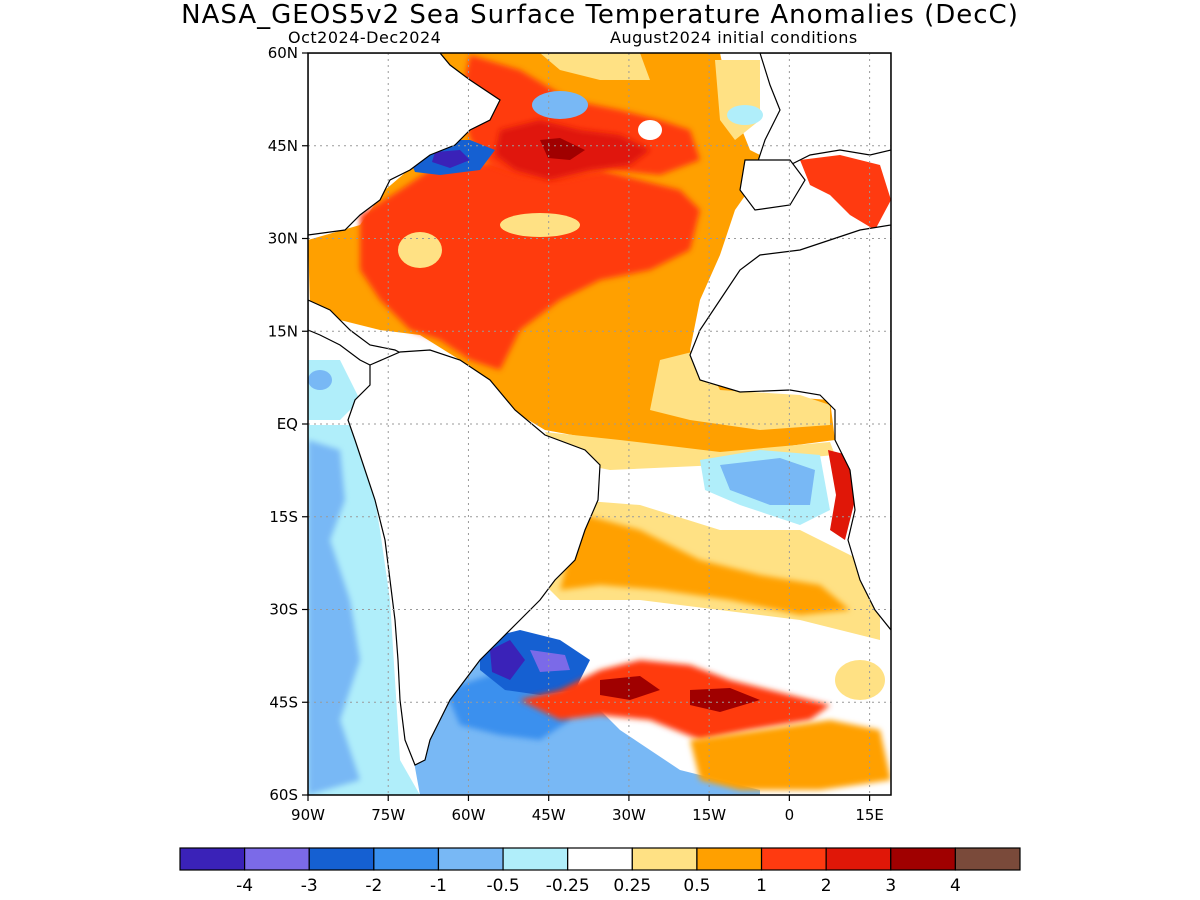 The width and height of the screenshot is (1200, 900). What do you see at coordinates (595, 66) in the screenshot?
I see `region-north-atlantic-pale` at bounding box center [595, 66].